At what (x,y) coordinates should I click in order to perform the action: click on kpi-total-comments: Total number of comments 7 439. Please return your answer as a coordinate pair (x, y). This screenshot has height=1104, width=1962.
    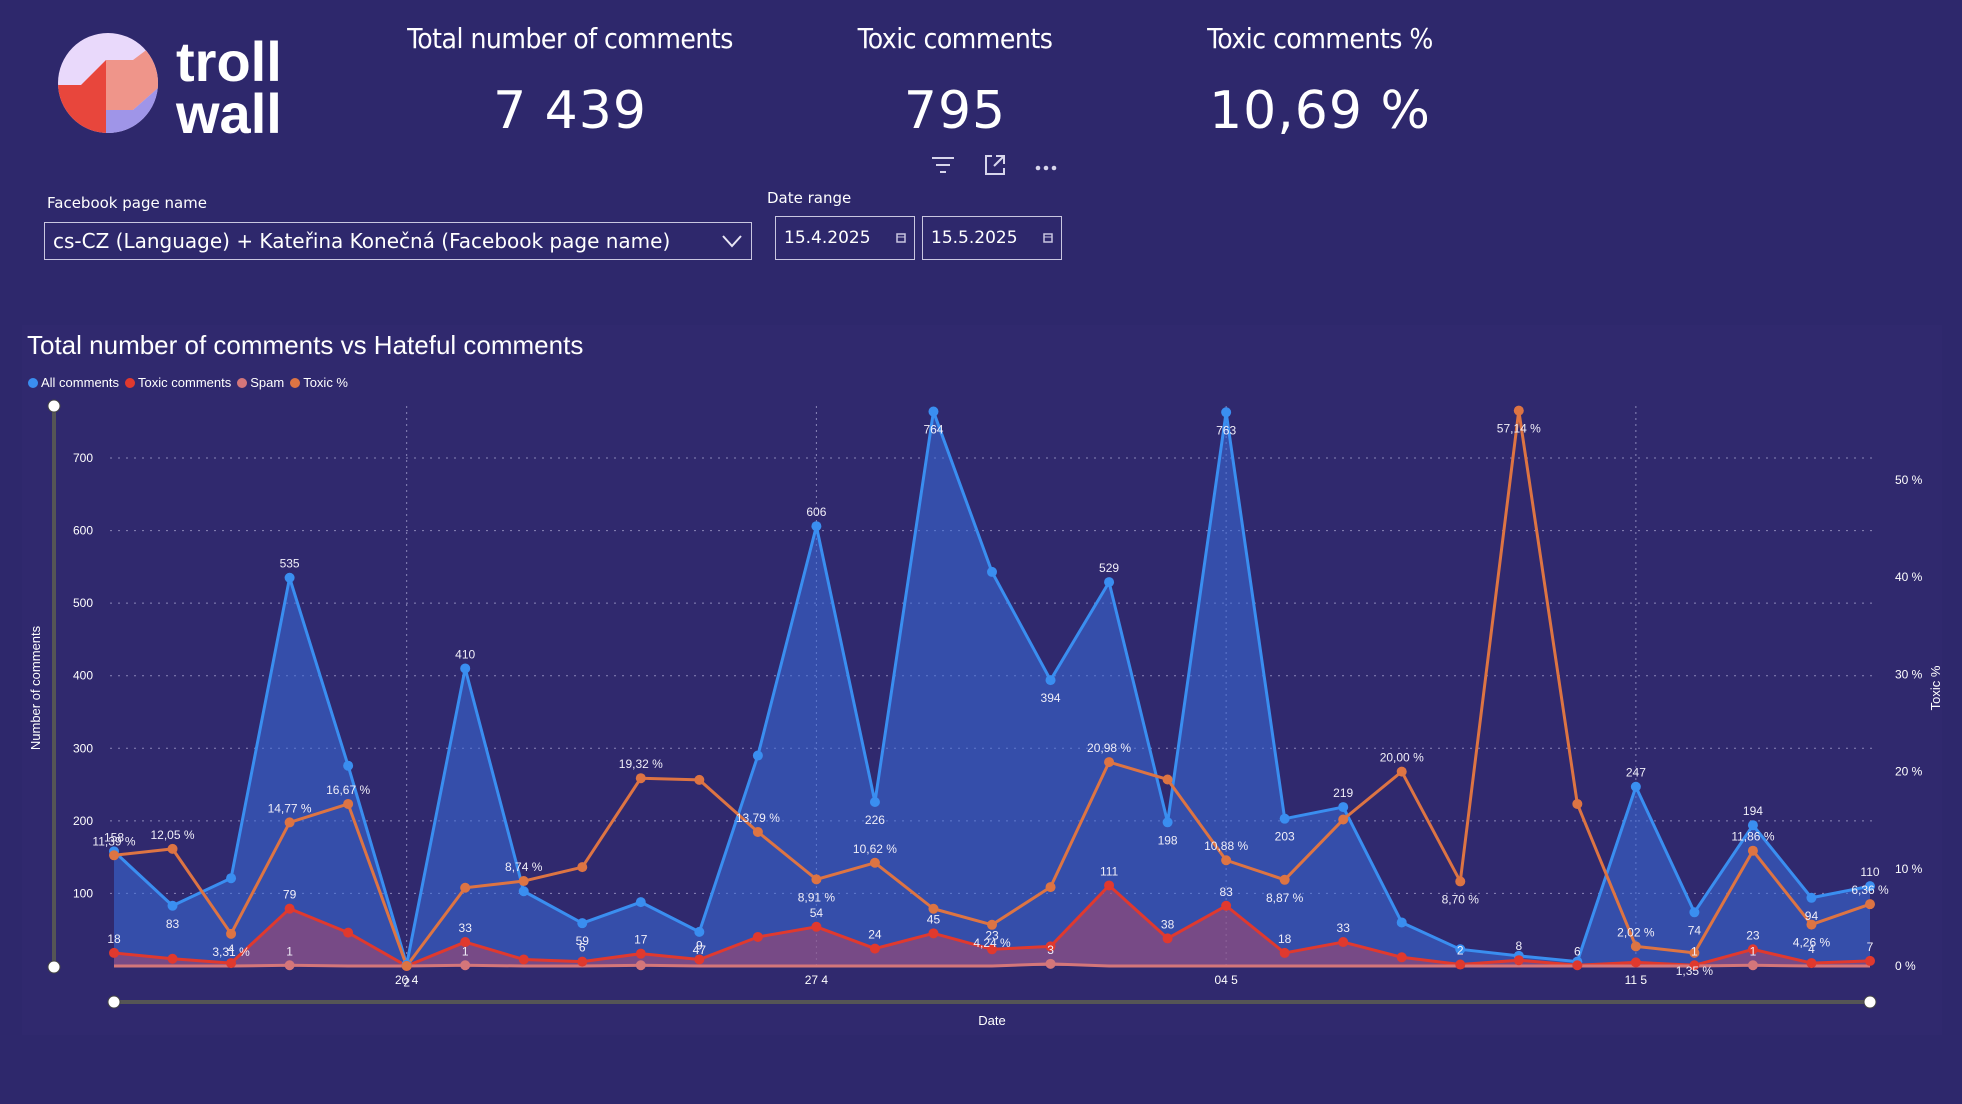
    Looking at the image, I should click on (570, 81).